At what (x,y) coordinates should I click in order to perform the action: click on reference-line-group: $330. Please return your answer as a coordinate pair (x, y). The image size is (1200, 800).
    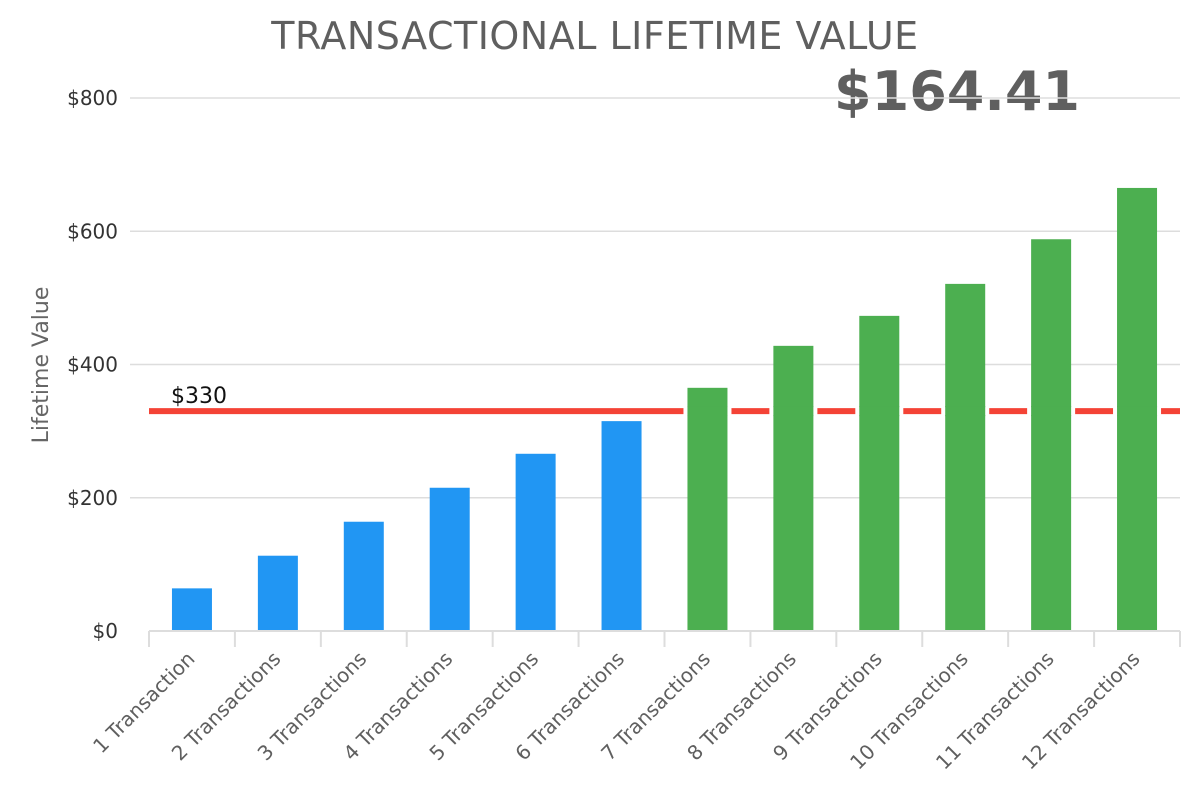
    Looking at the image, I should click on (664, 400).